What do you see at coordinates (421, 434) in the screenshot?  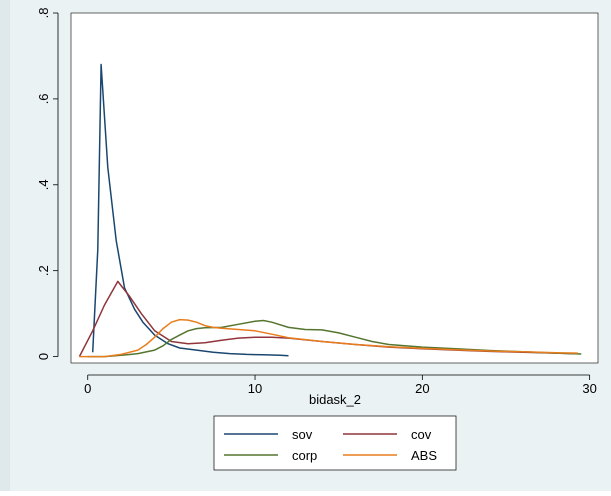 I see `legend-label-cov: cov` at bounding box center [421, 434].